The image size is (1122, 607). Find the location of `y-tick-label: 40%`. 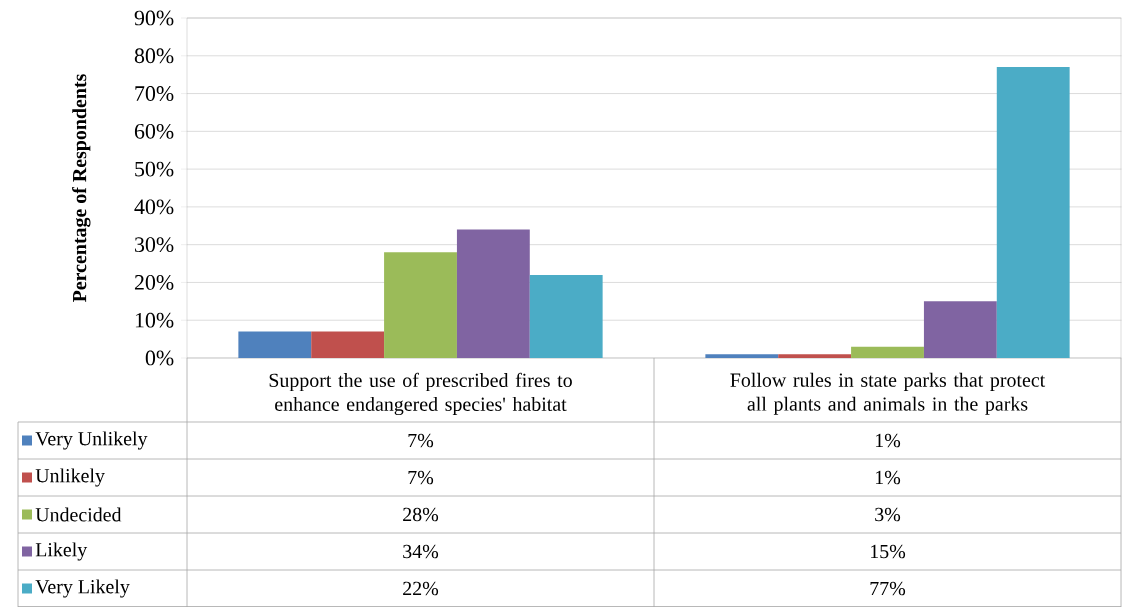

y-tick-label: 40% is located at coordinates (154, 207).